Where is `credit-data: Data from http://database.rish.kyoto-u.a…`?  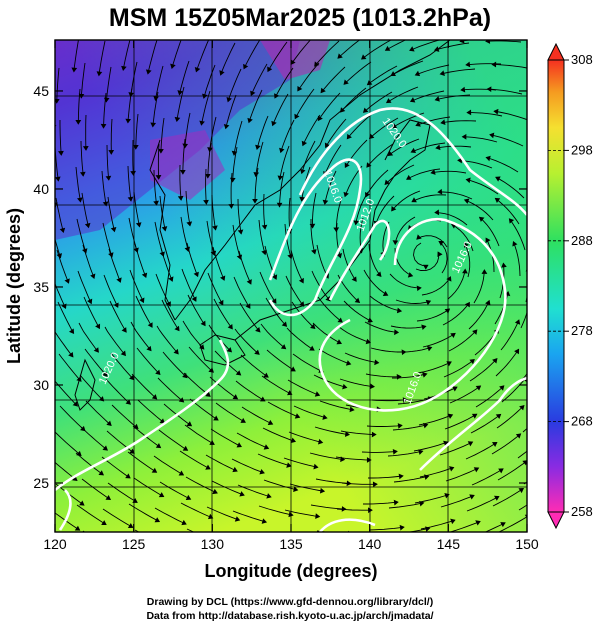 credit-data: Data from http://database.rish.kyoto-u.a… is located at coordinates (289, 616).